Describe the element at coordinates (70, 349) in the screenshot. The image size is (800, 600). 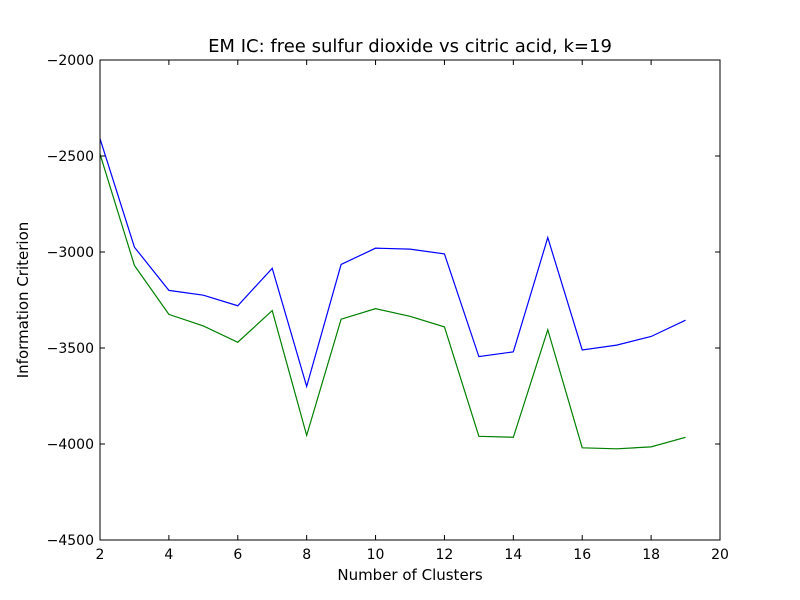
I see `y-tick-label: −3500` at that location.